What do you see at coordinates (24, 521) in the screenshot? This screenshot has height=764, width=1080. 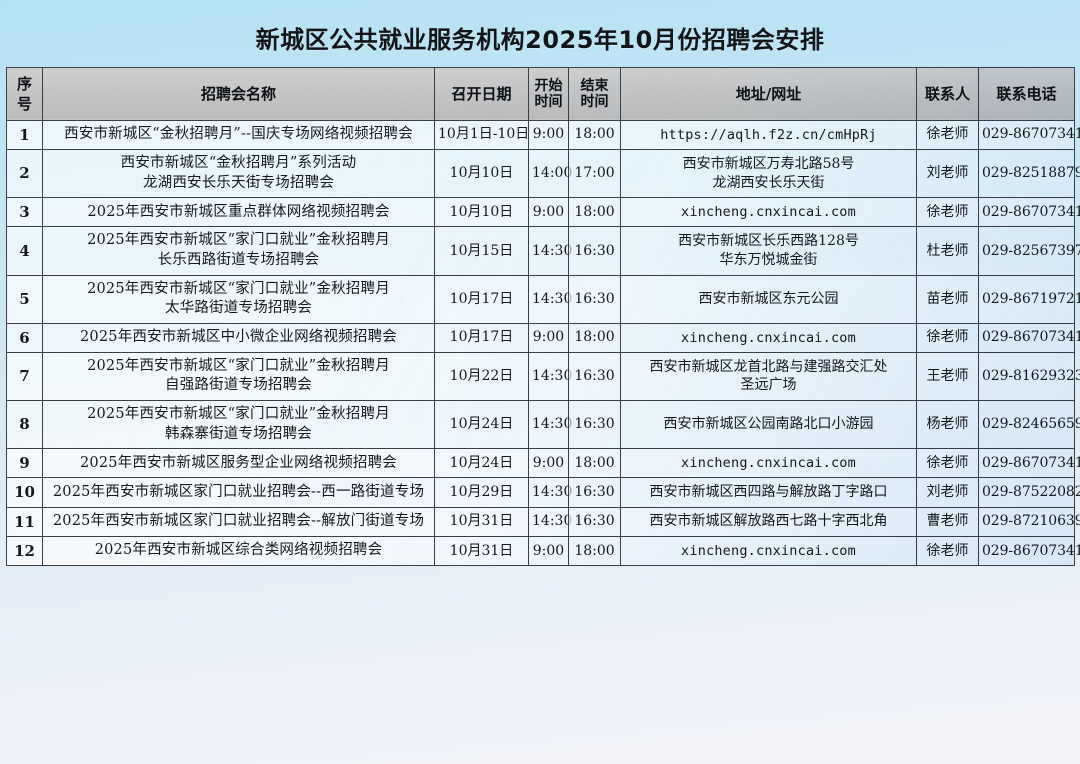 I see `row-index-cell: 11` at bounding box center [24, 521].